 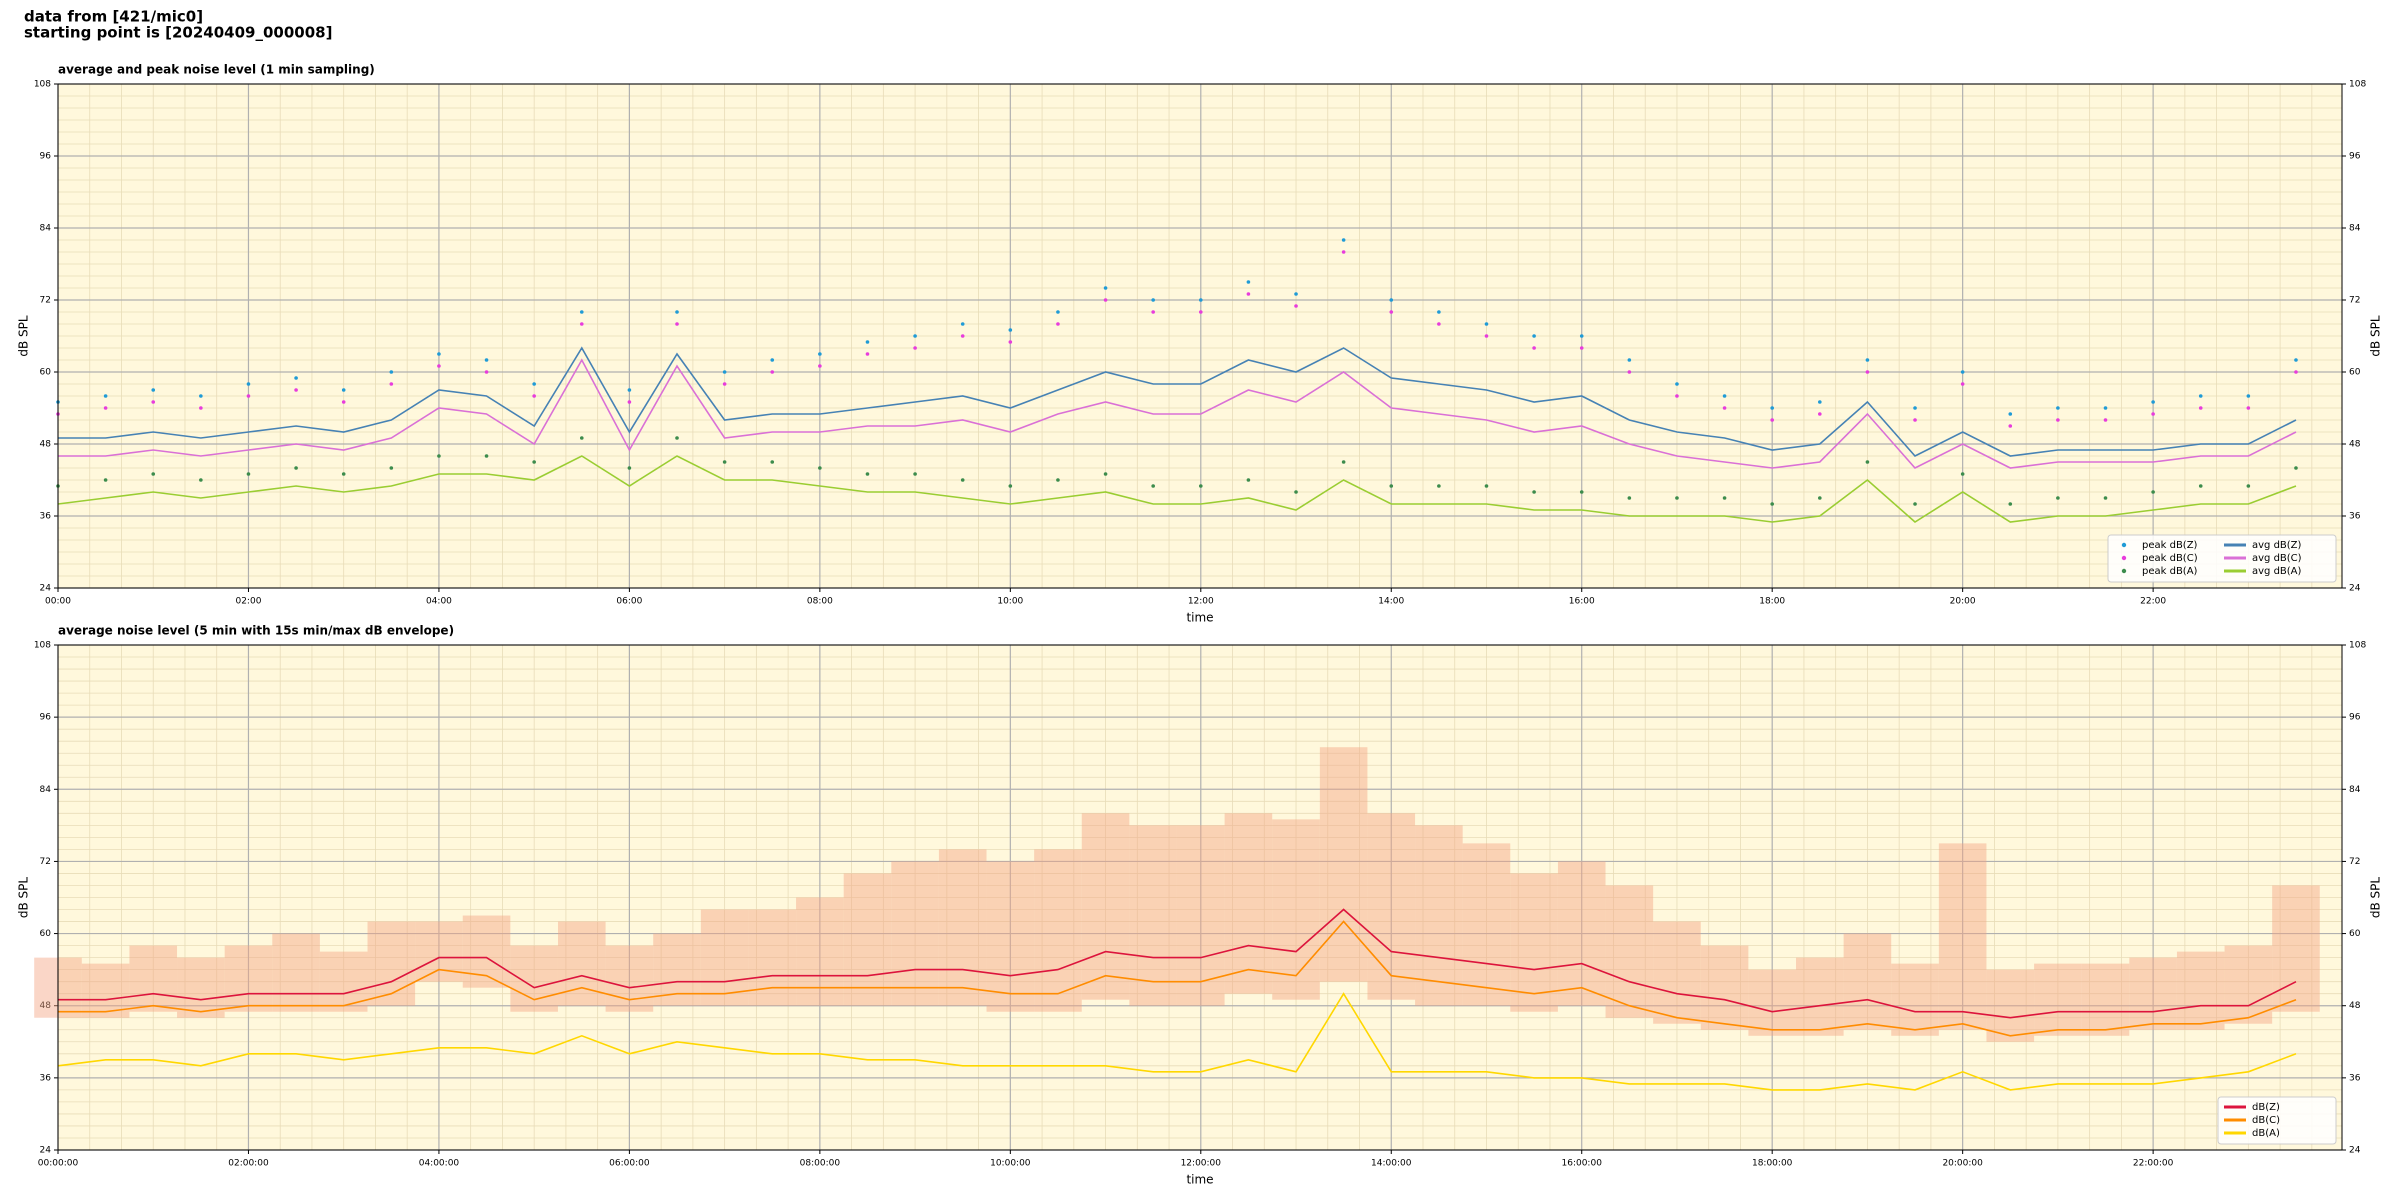 I want to click on x-tick-label: 12:00:00, so click(x=1201, y=1164).